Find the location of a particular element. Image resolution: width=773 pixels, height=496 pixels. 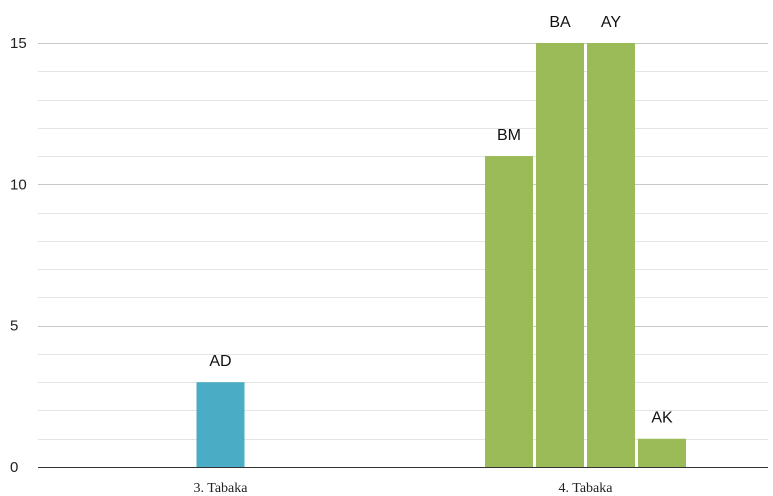

bar-data-label: BA is located at coordinates (560, 22).